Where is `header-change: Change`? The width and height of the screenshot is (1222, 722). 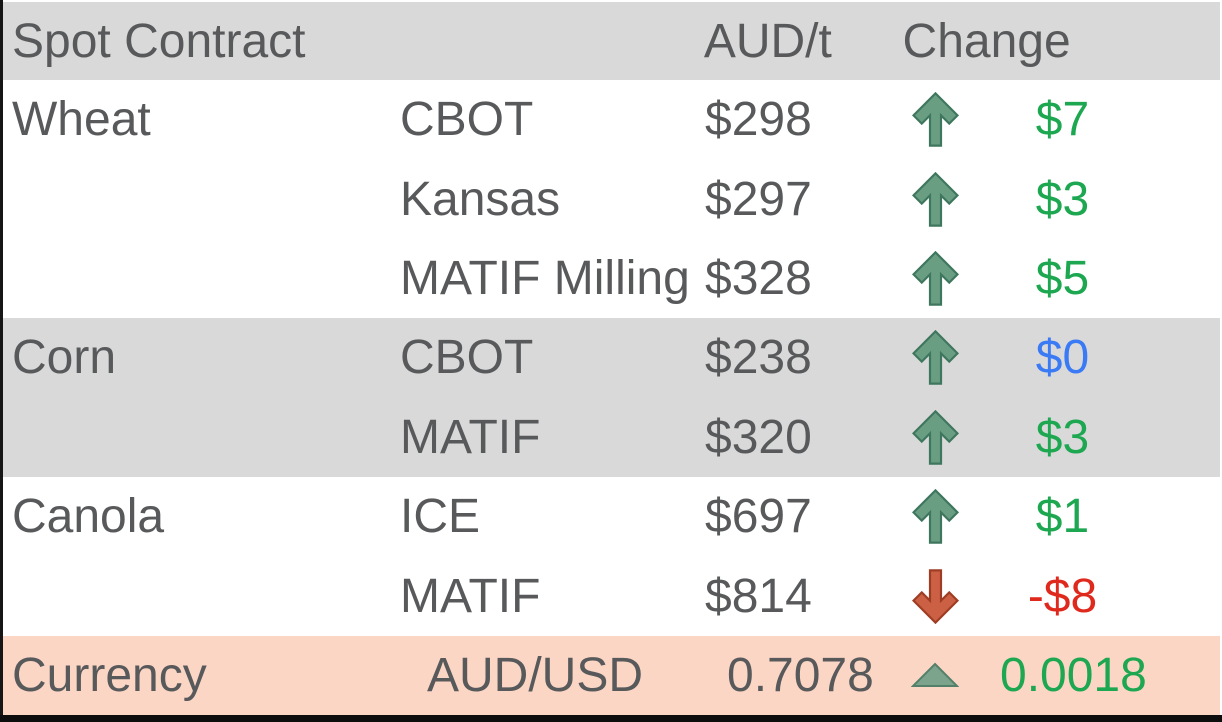 header-change: Change is located at coordinates (986, 41).